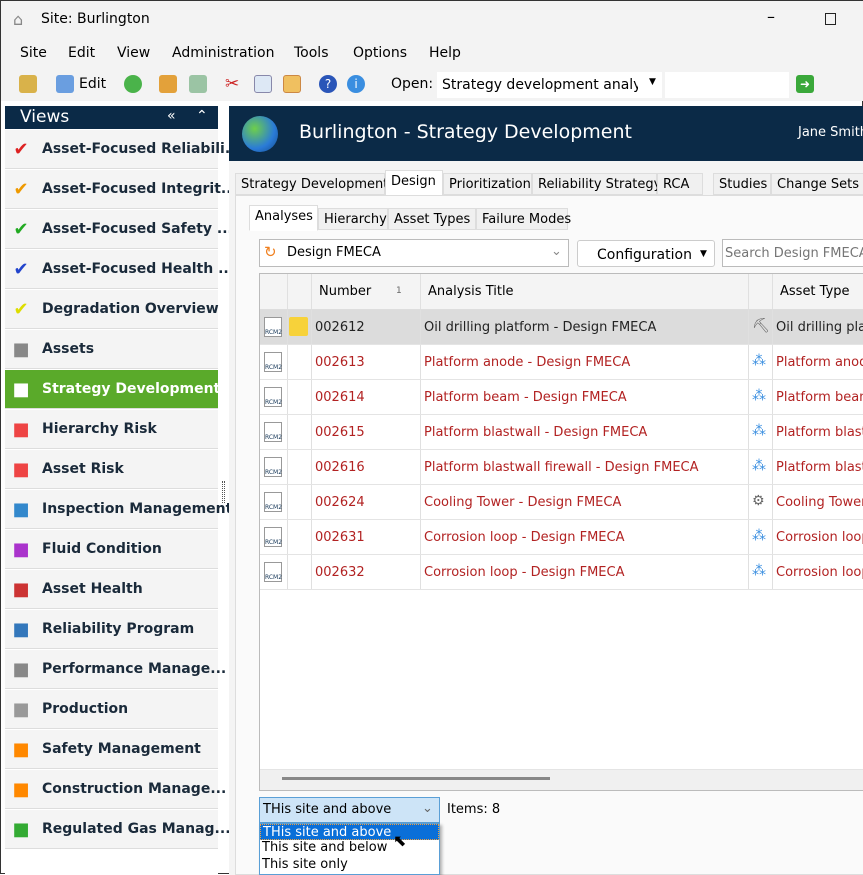 The height and width of the screenshot is (875, 863). I want to click on scope-option-site-only: This site only, so click(305, 864).